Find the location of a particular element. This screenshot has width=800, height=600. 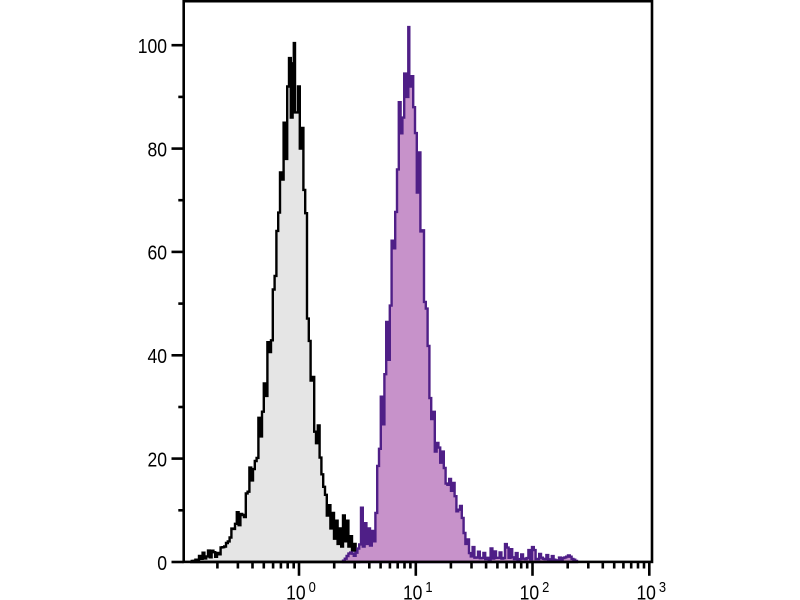

svg-text: 1 is located at coordinates (428, 587).